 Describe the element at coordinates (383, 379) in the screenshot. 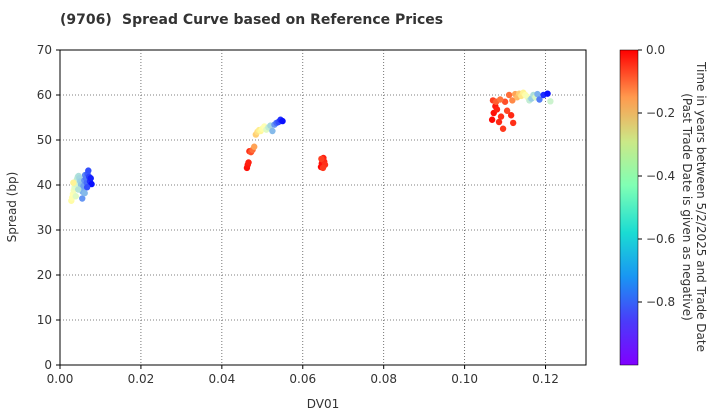

I see `x-tick-label: 0.08` at that location.